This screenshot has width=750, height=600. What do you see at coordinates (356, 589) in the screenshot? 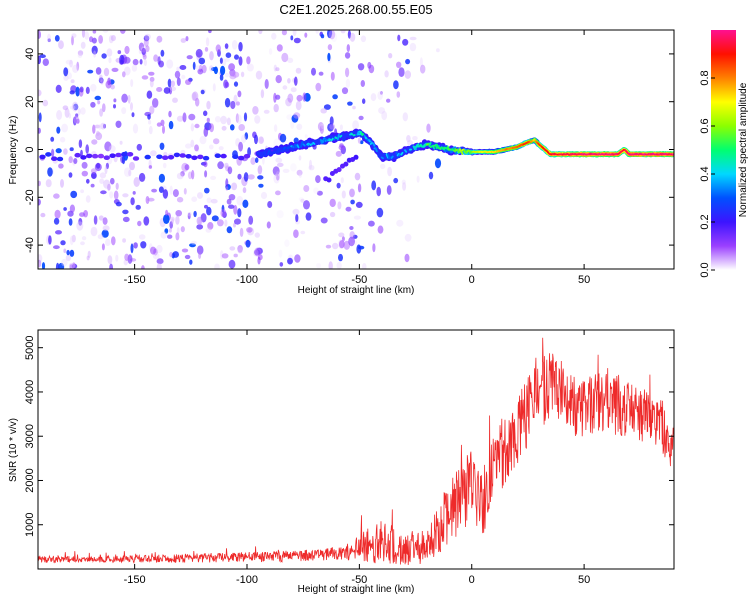
I see `snr-x-label: Height of straight line (km)` at bounding box center [356, 589].